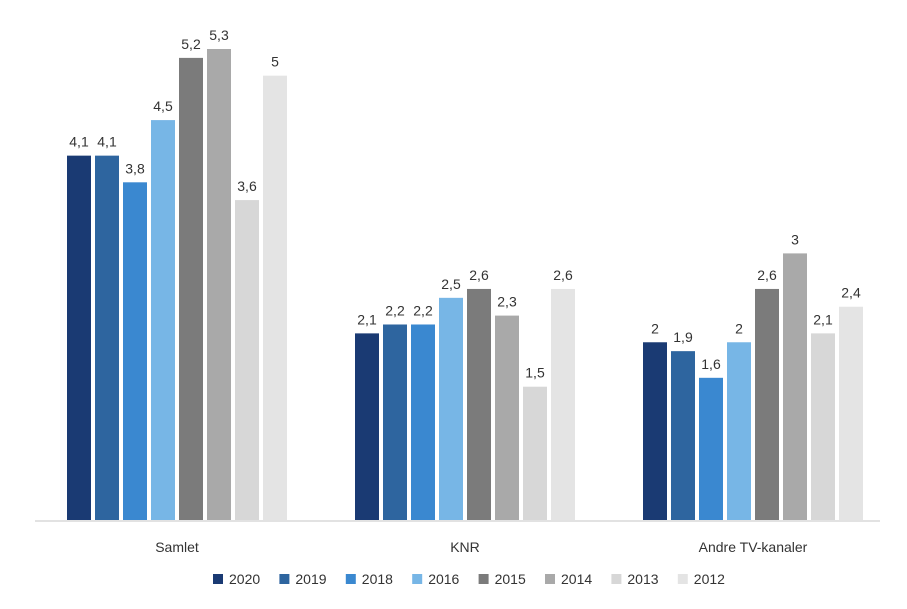 The height and width of the screenshot is (609, 907). Describe the element at coordinates (191, 289) in the screenshot. I see `bar-2015-samlet` at that location.